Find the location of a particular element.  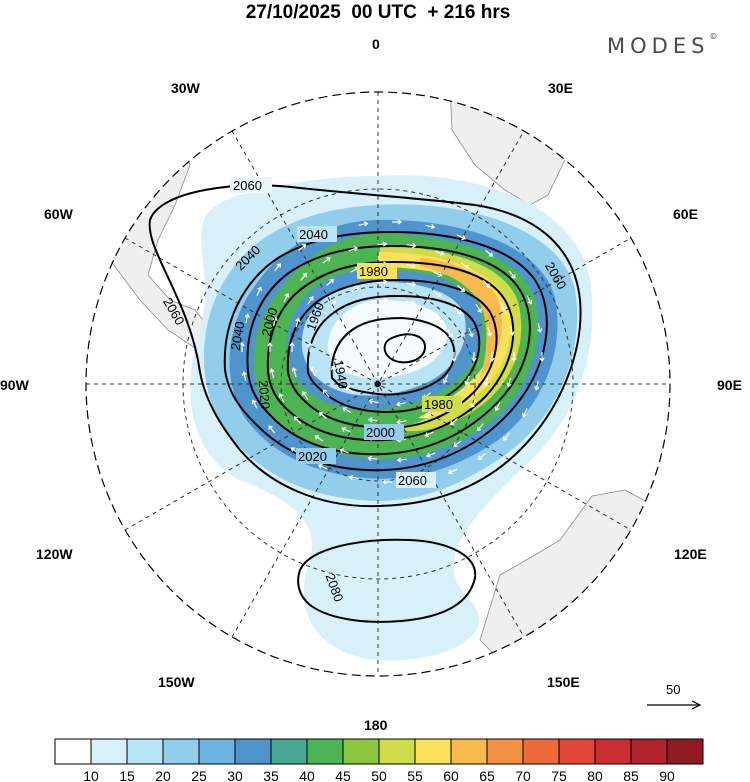

colorbar-tick-label: 40 is located at coordinates (307, 775).